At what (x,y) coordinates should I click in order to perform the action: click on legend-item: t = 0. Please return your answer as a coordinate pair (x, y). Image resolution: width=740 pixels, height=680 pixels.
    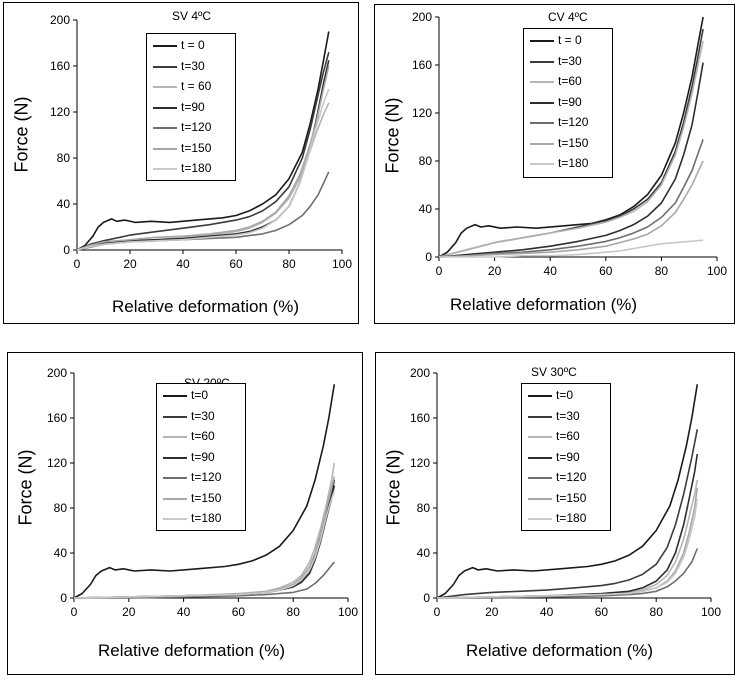
    Looking at the image, I should click on (191, 46).